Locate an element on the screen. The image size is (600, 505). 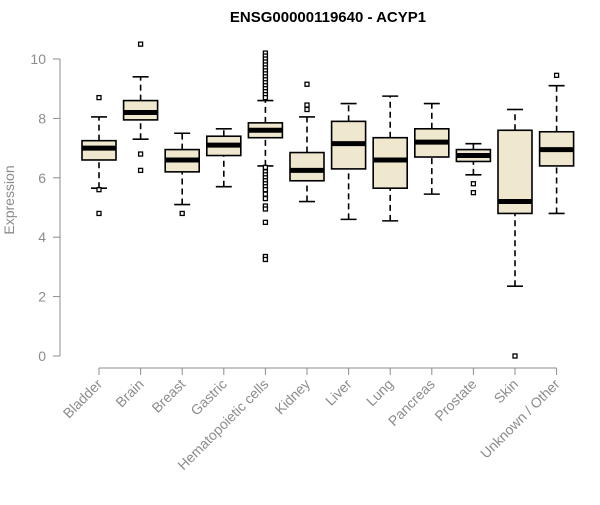
box-group-skin is located at coordinates (515, 233).